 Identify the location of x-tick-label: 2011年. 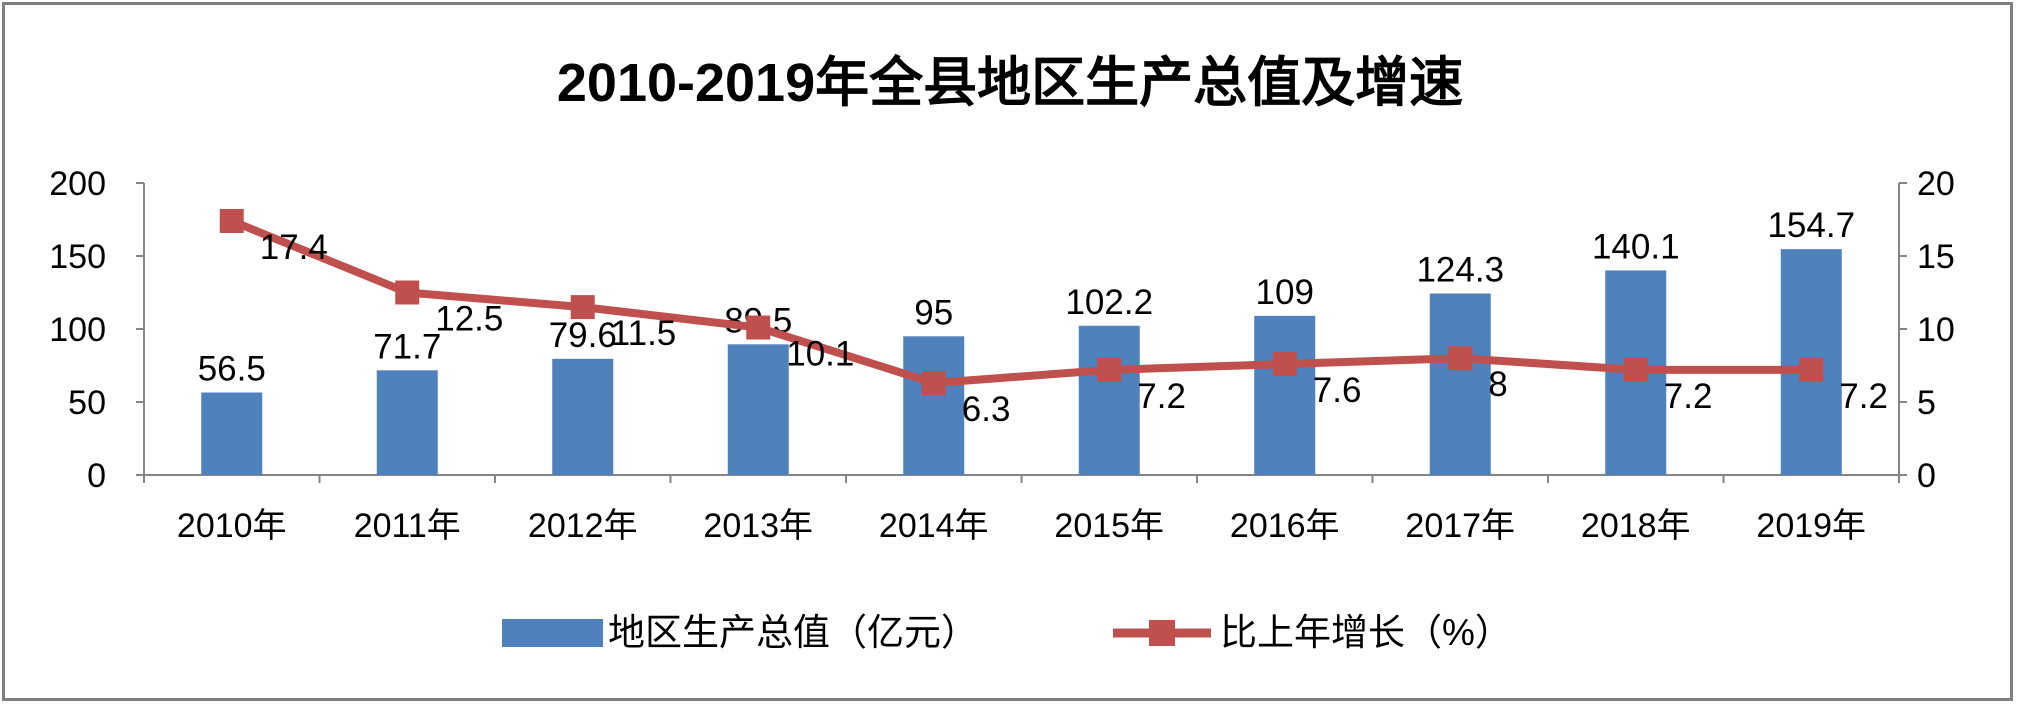
(407, 526).